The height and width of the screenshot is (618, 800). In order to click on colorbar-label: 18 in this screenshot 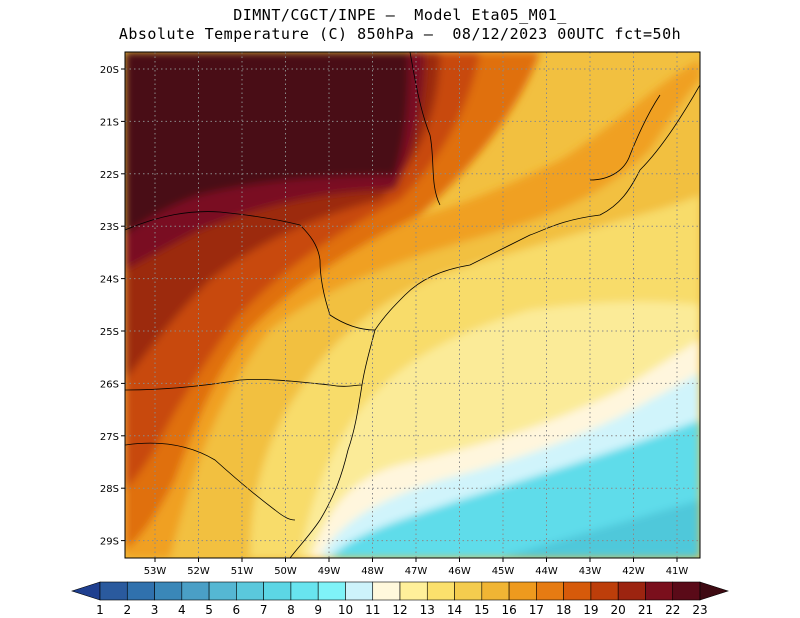, I will do `click(563, 610)`.